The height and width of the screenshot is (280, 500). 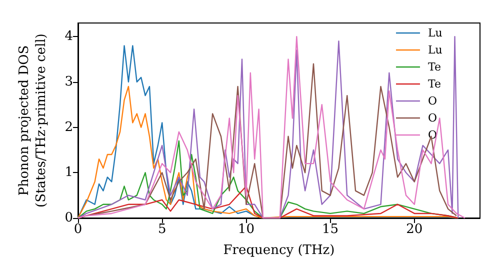 I want to click on x-axis-title: Frequency (THz), so click(x=279, y=250).